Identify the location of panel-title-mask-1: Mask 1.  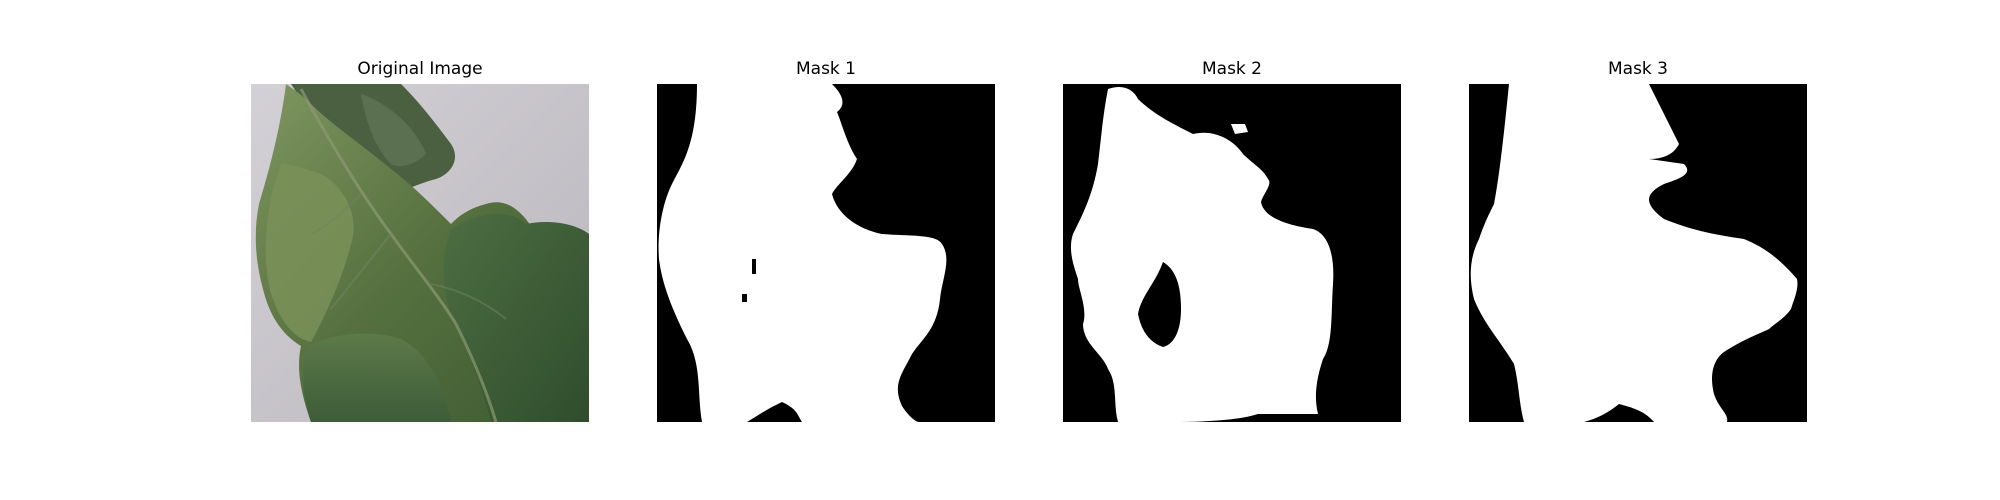
(825, 69).